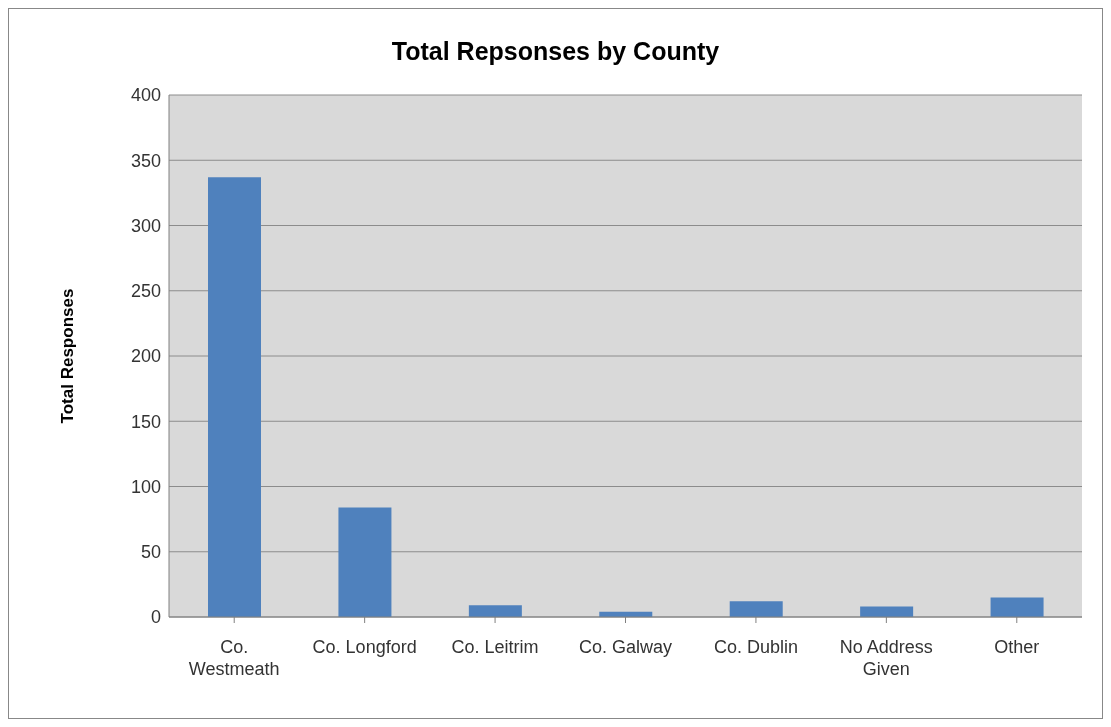 This screenshot has width=1111, height=727. What do you see at coordinates (145, 486) in the screenshot?
I see `y-tick-label: 100` at bounding box center [145, 486].